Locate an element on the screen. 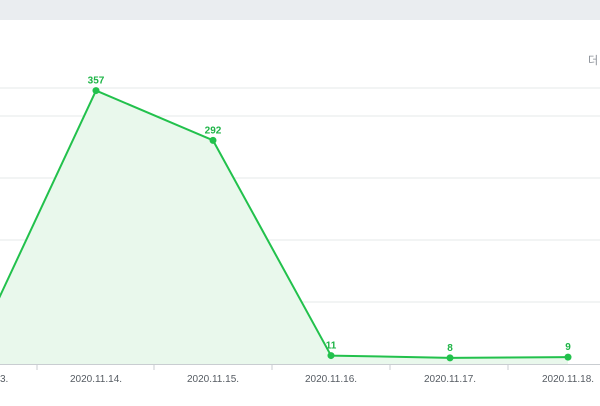  x-tick-label: 2020.11.18. is located at coordinates (568, 379).